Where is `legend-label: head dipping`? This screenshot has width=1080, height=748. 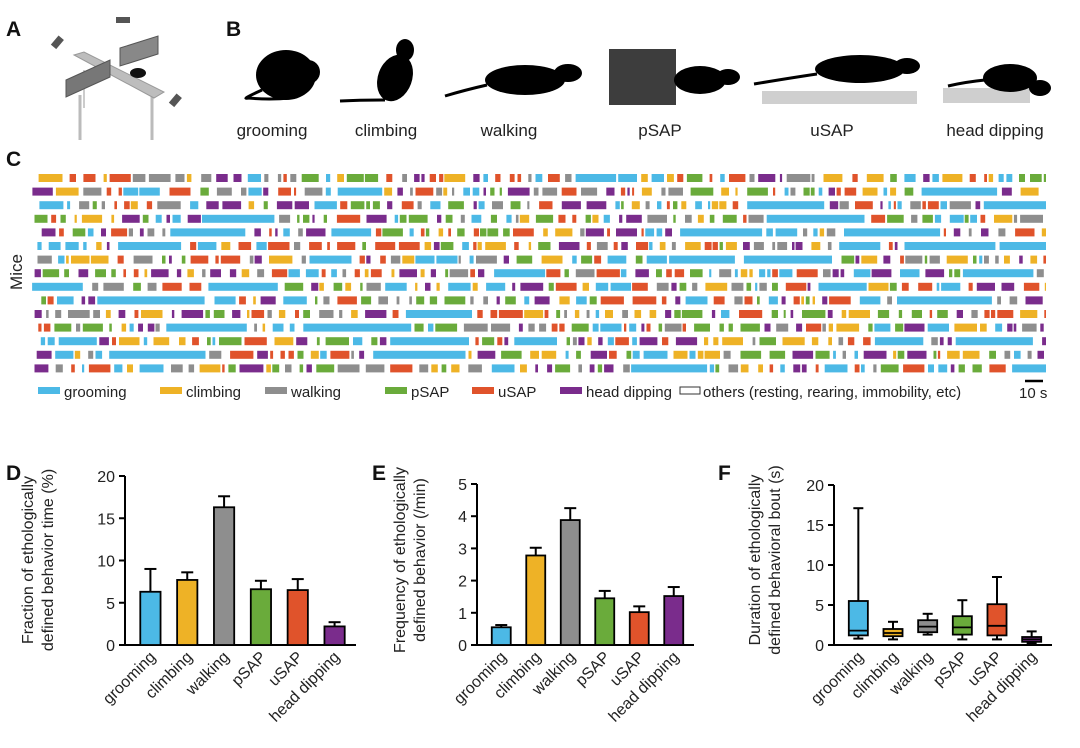 legend-label: head dipping is located at coordinates (629, 392).